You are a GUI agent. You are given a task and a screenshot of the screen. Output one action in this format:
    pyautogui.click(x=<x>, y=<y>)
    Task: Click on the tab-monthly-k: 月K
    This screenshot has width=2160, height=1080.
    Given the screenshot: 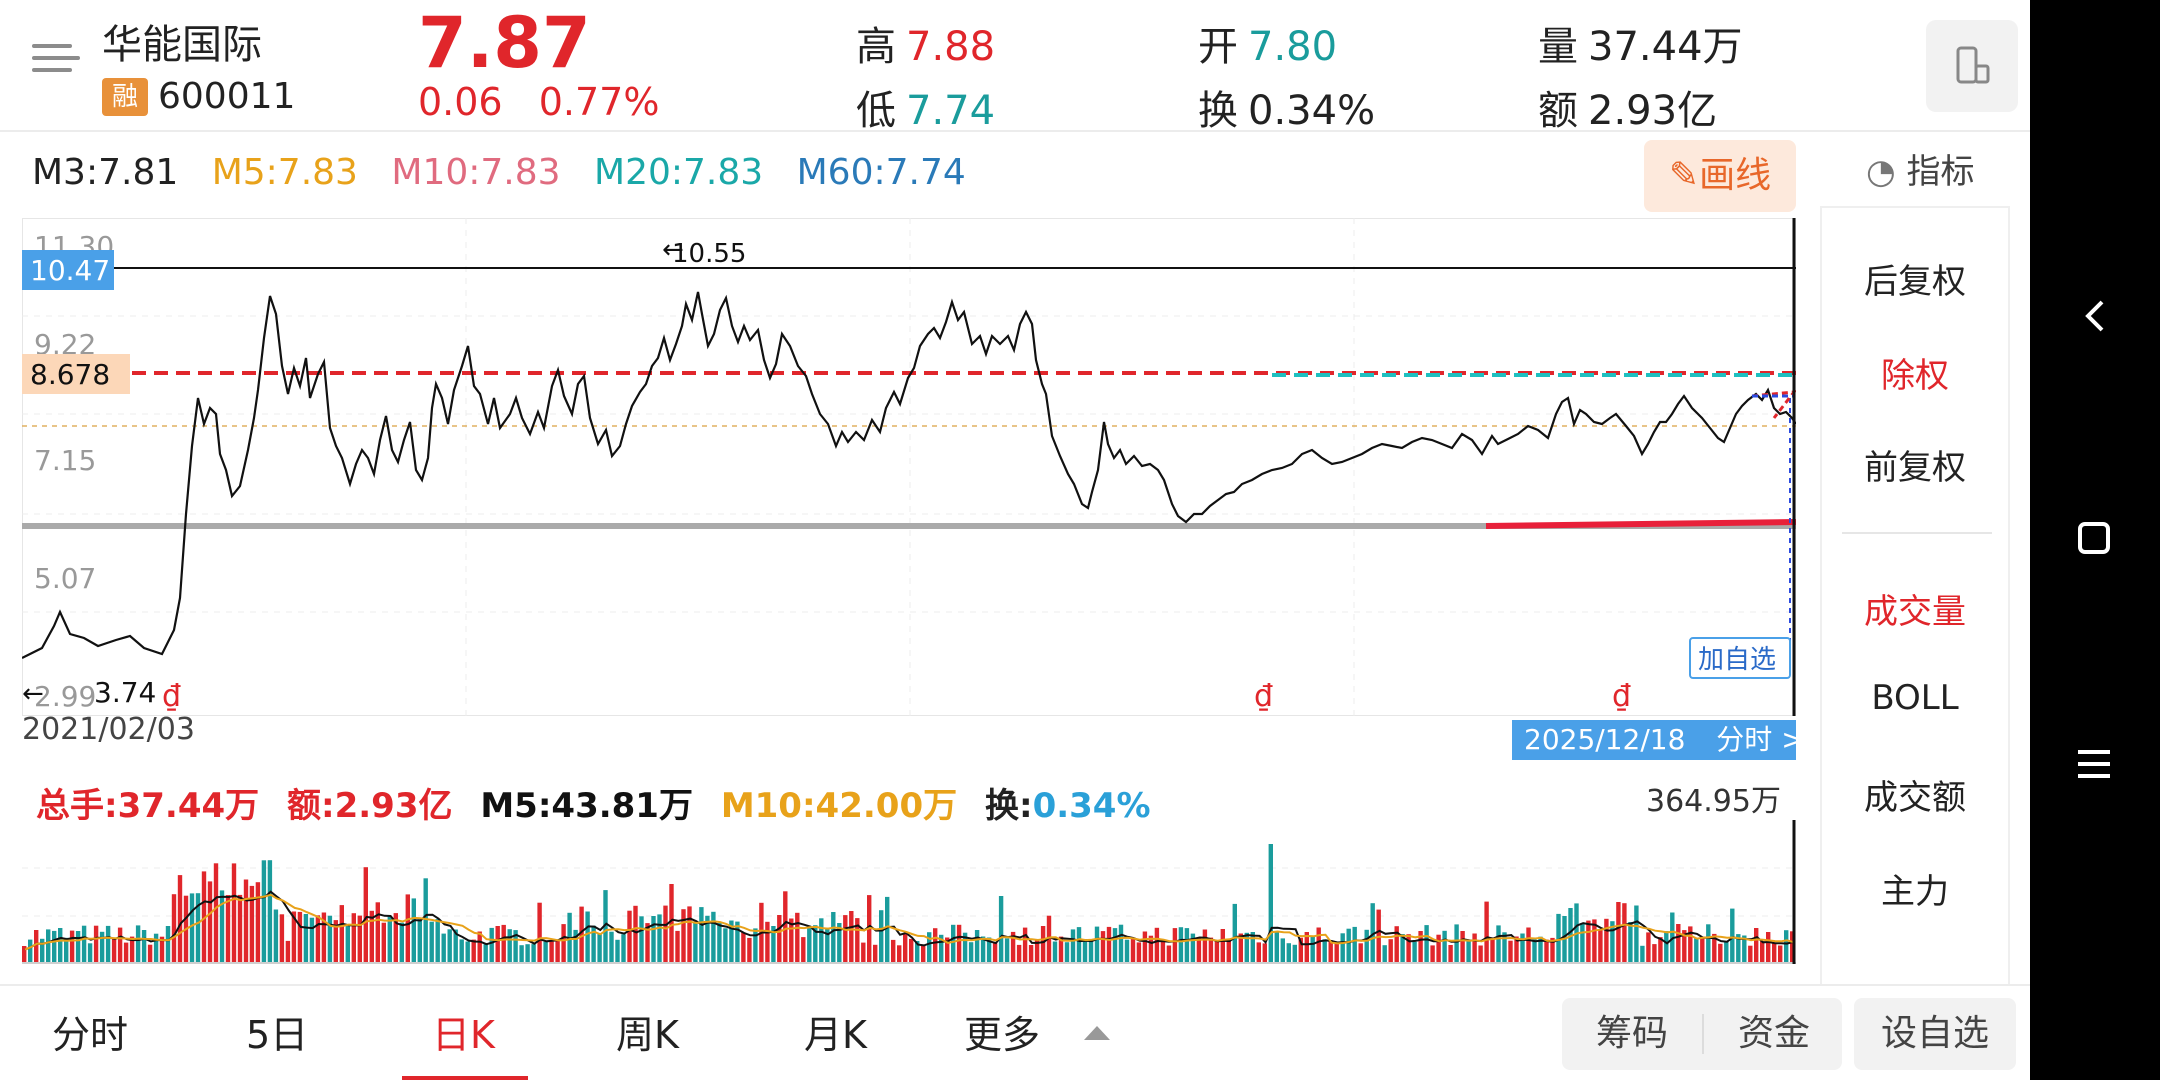 What is the action you would take?
    pyautogui.click(x=835, y=1035)
    